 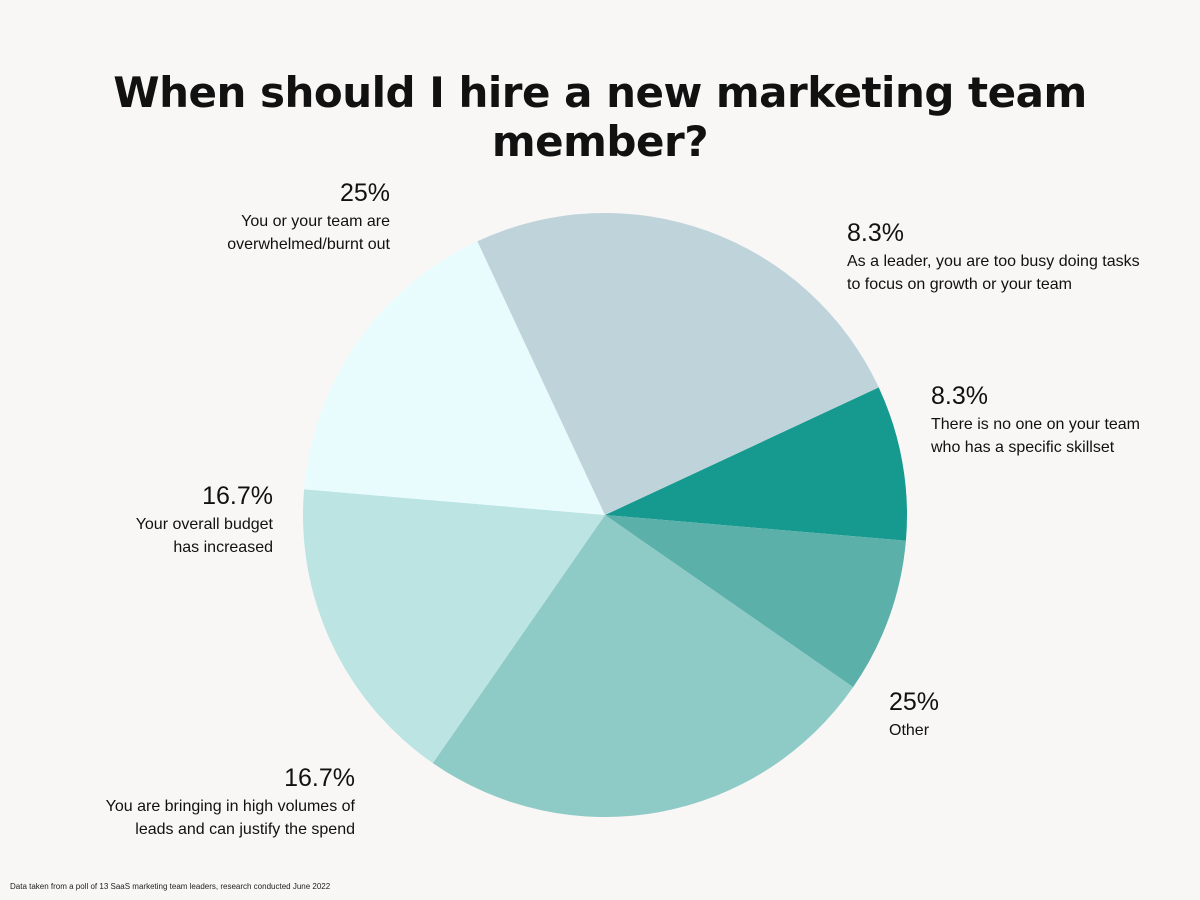 I want to click on slice-label-budget-increased: 16.7% Your overall budget has increased, so click(x=196, y=520).